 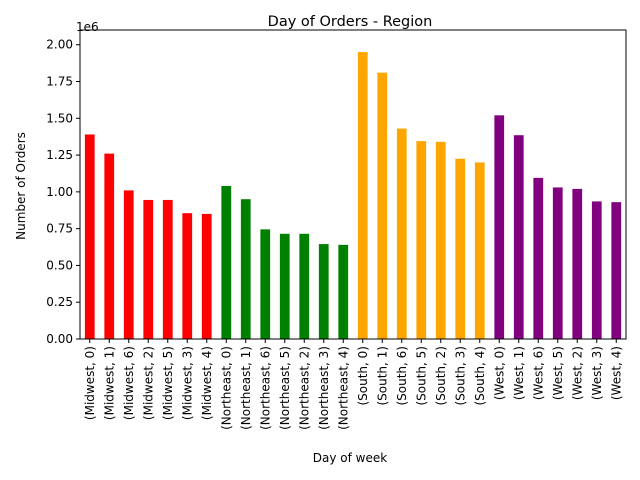 I want to click on x-tick-label-12: (Northeast, 3), so click(x=324, y=388).